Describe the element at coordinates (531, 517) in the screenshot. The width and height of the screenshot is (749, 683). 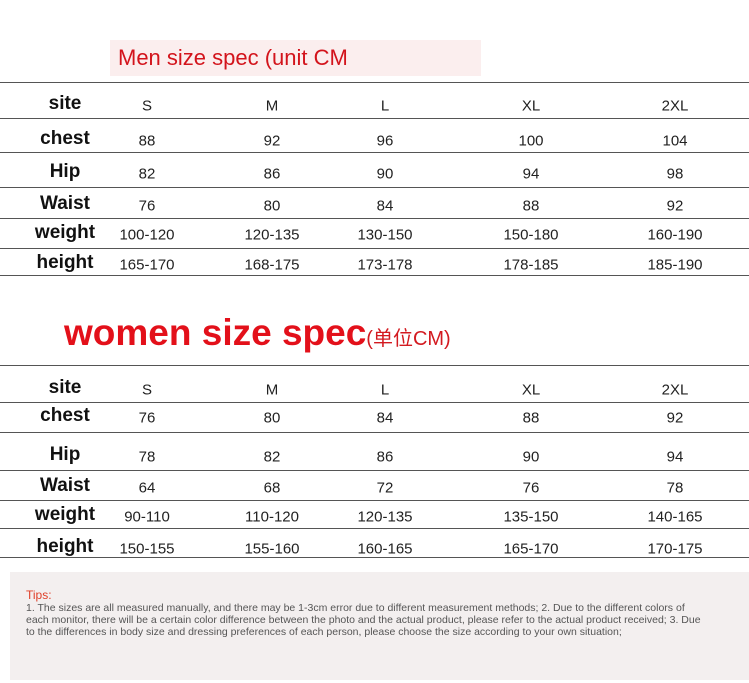
I see `table-cell: 135-150` at that location.